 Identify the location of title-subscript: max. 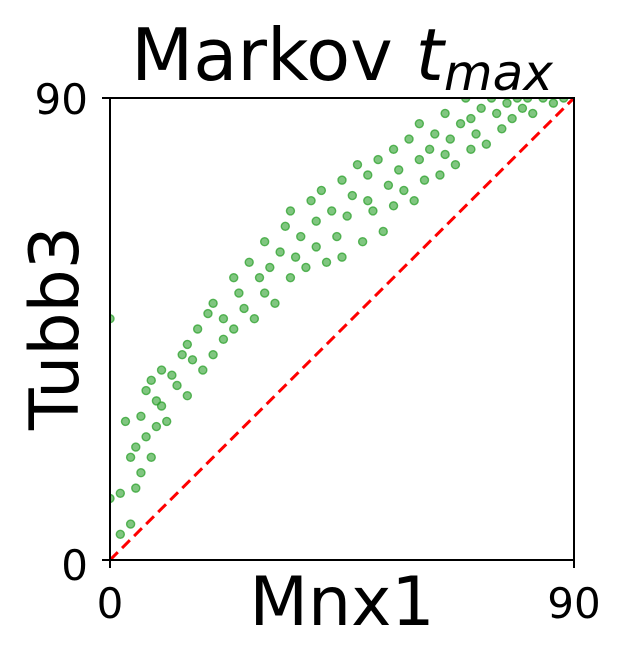
(498, 73).